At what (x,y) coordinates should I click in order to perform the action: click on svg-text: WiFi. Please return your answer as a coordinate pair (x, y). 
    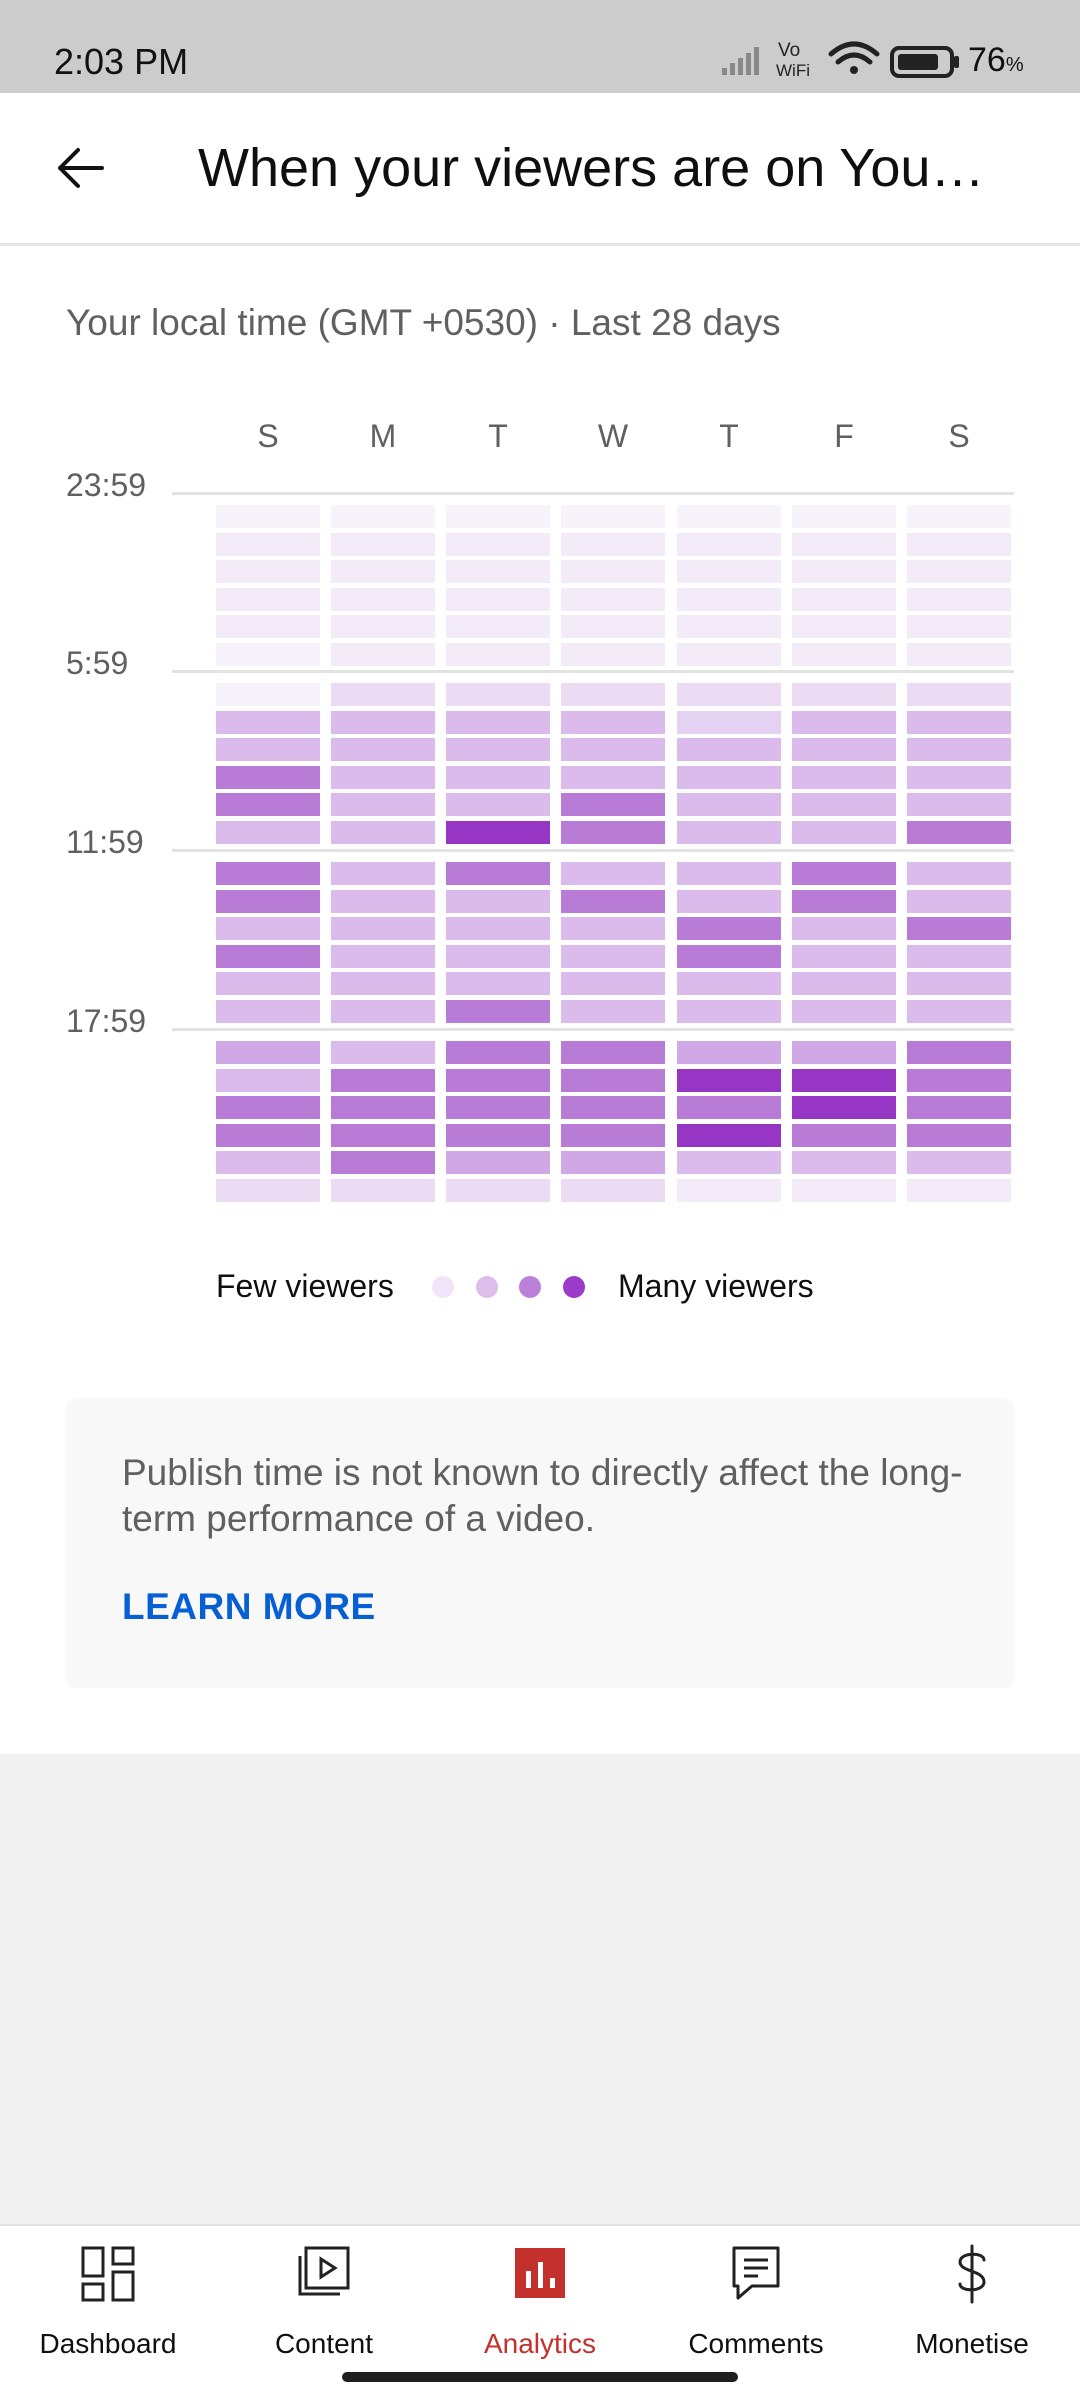
    Looking at the image, I should click on (793, 70).